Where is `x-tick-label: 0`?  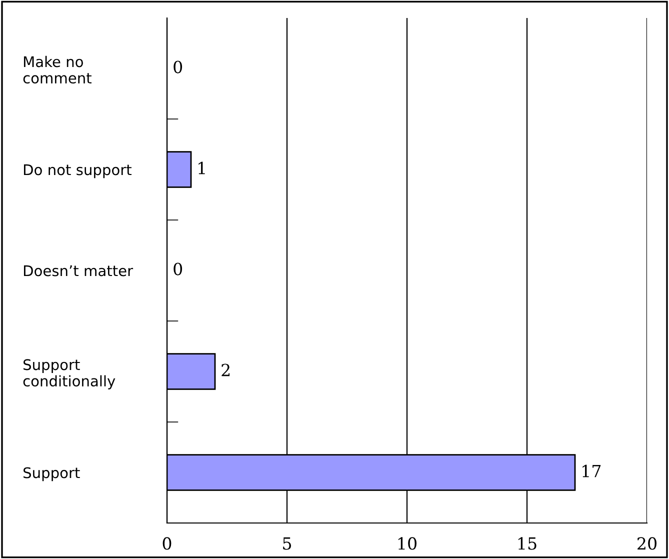
x-tick-label: 0 is located at coordinates (167, 543).